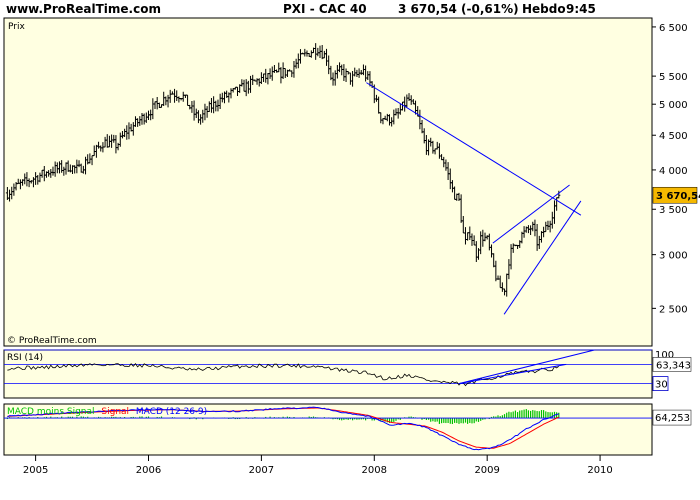 The height and width of the screenshot is (500, 700). I want to click on rsi-panel: RSI (14) 100 63,343 30, so click(347, 374).